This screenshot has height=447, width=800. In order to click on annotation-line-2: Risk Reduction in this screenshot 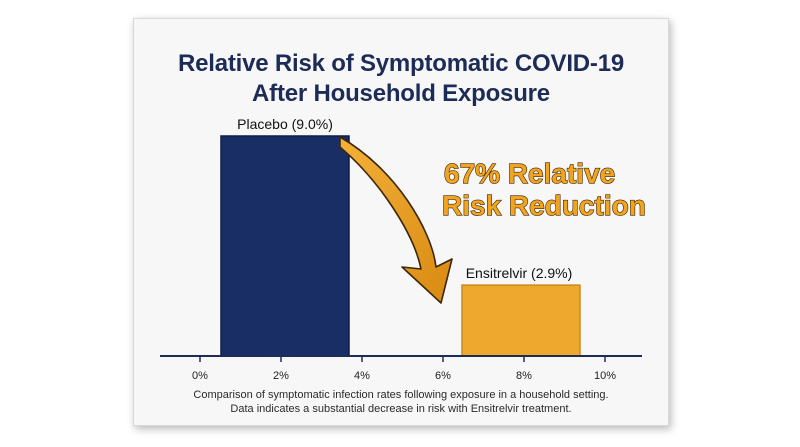, I will do `click(544, 205)`.